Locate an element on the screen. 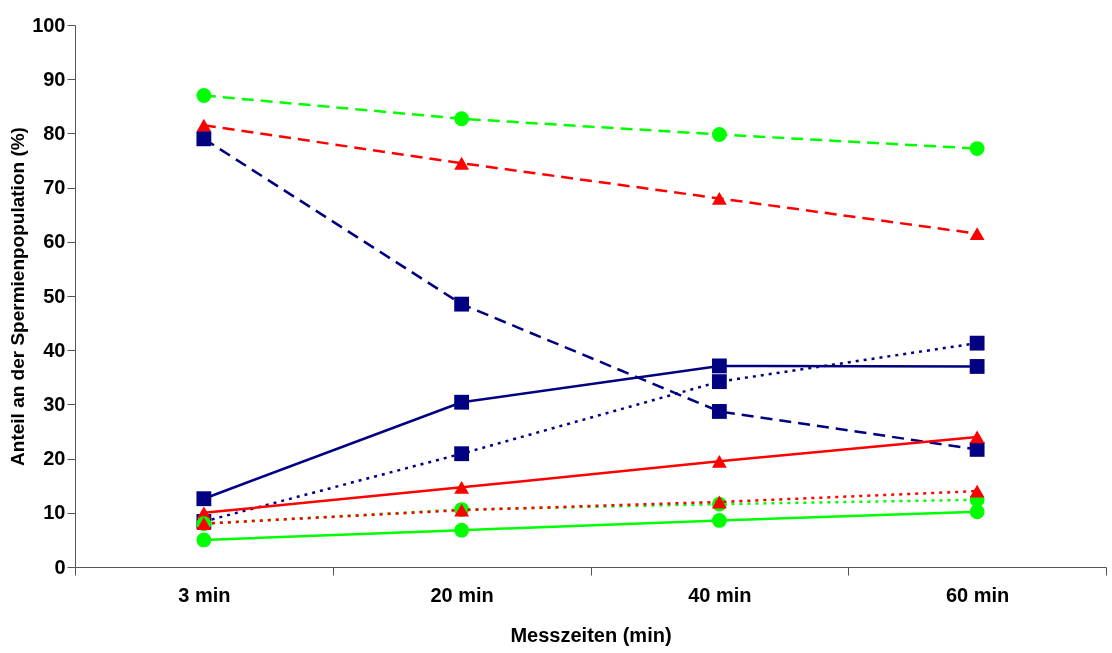 The width and height of the screenshot is (1112, 653). x-tick-label: 20 min is located at coordinates (462, 594).